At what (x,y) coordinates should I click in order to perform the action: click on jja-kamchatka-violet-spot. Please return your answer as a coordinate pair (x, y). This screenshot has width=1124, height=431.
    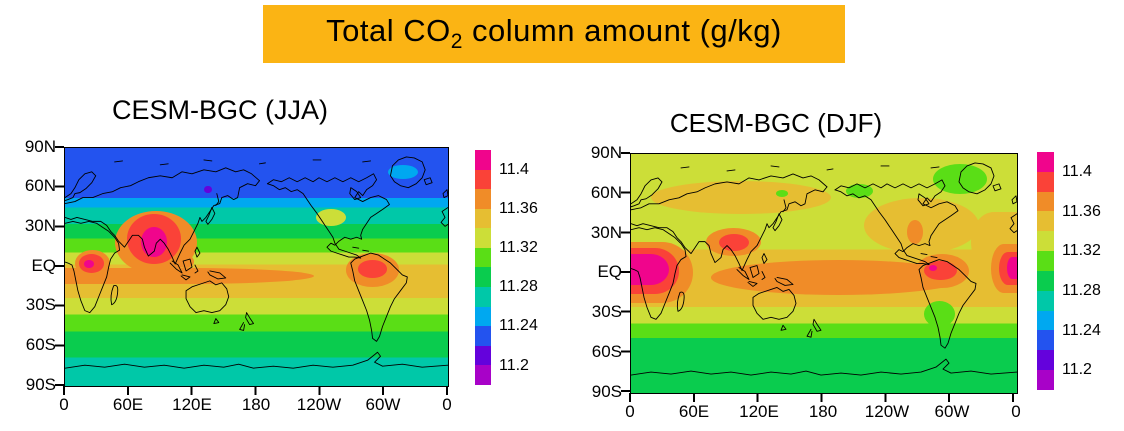
    Looking at the image, I should click on (208, 189).